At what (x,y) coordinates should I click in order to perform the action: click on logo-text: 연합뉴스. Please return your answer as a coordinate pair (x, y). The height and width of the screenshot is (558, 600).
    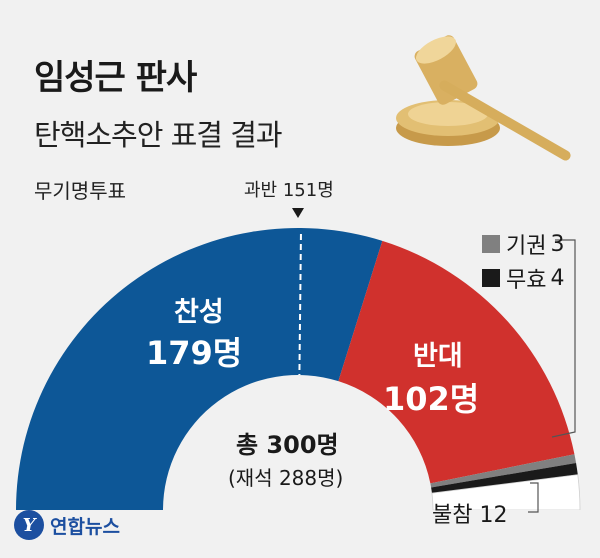
    Looking at the image, I should click on (85, 526).